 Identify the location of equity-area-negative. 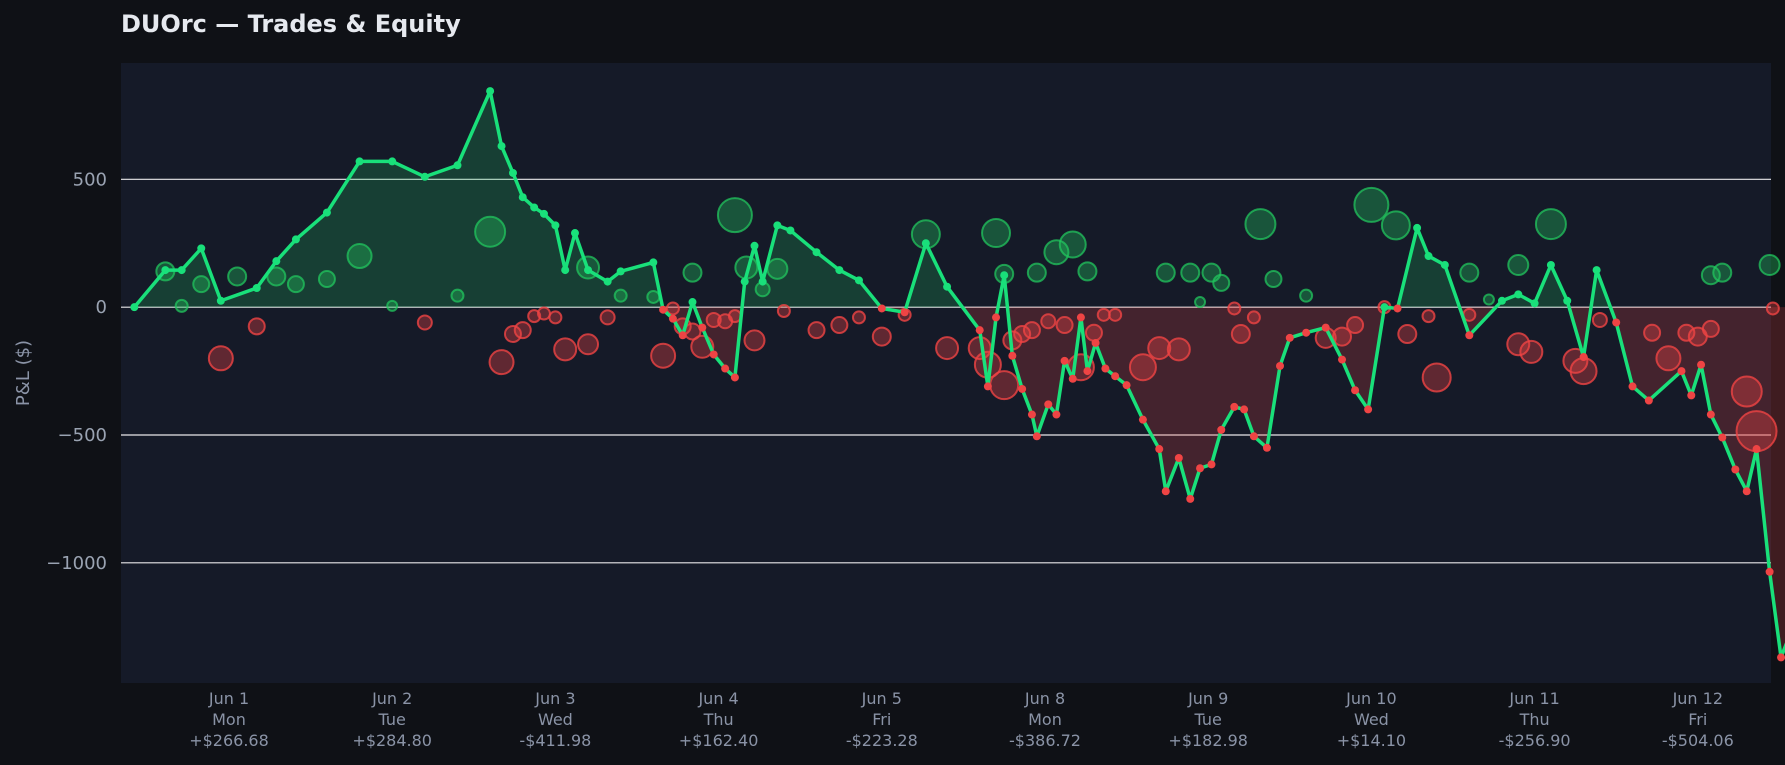
(1580, 332).